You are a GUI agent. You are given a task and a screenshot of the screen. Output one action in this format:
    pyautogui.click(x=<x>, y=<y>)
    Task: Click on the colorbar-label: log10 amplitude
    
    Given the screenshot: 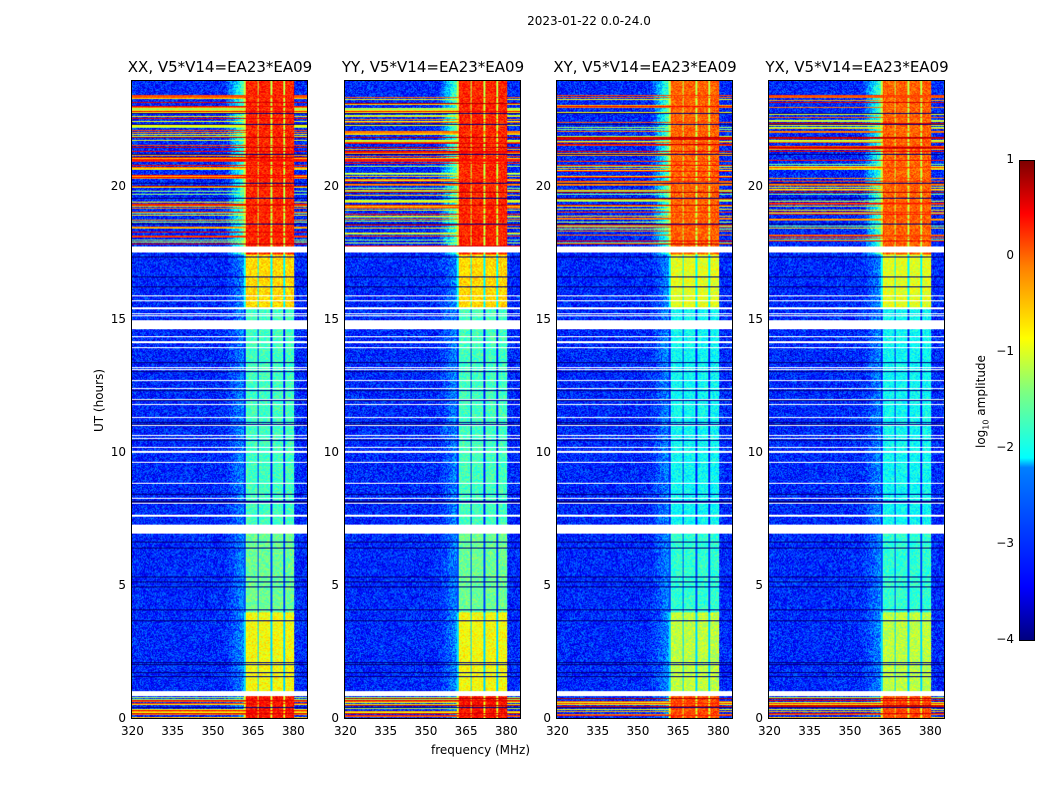 What is the action you would take?
    pyautogui.click(x=982, y=401)
    